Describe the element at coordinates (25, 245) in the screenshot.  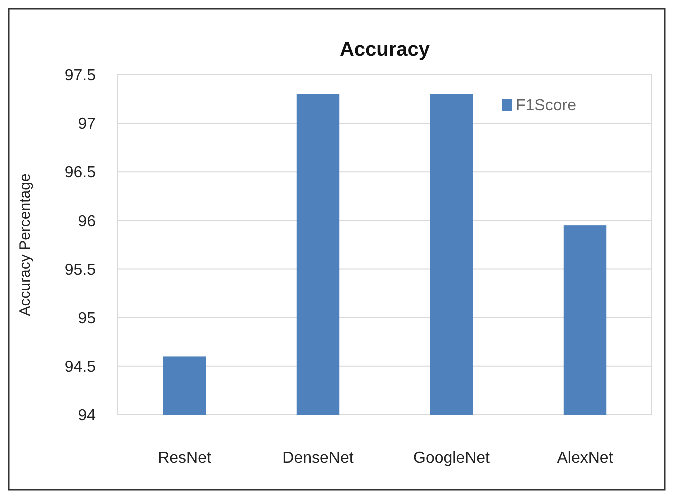
I see `y-axis-title: Accuracy Percentage` at that location.